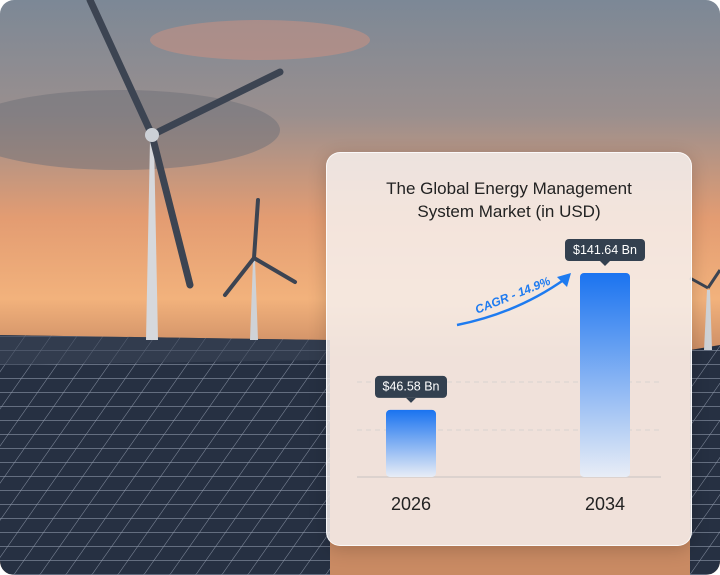 This screenshot has width=720, height=575. What do you see at coordinates (411, 504) in the screenshot?
I see `x-tick-label: 2026` at bounding box center [411, 504].